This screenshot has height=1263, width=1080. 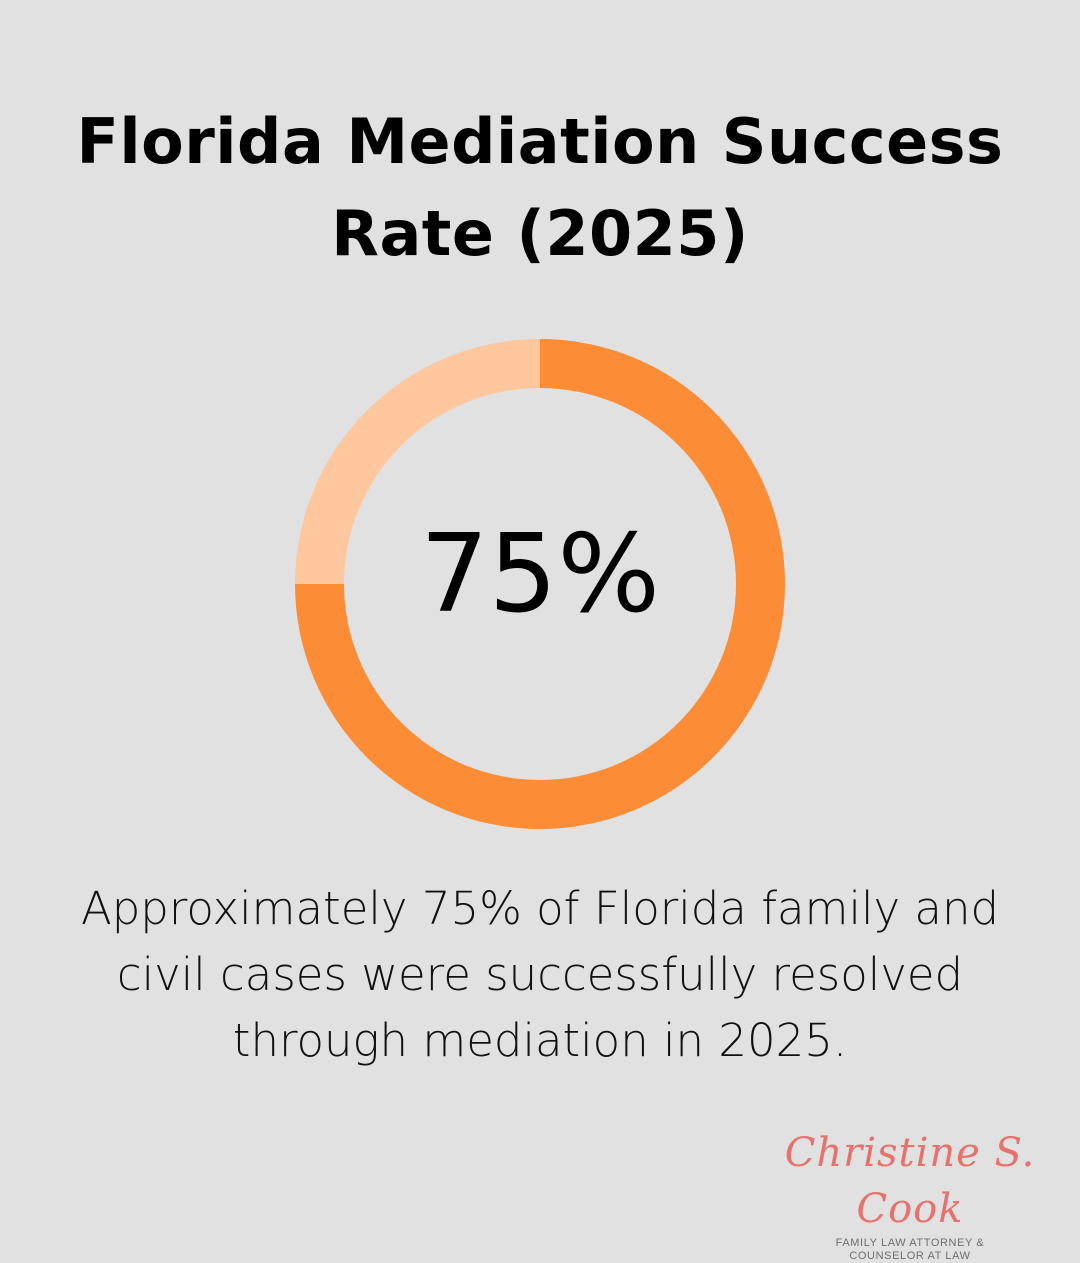 I want to click on logo-name: Christine S. Cook, so click(x=910, y=1181).